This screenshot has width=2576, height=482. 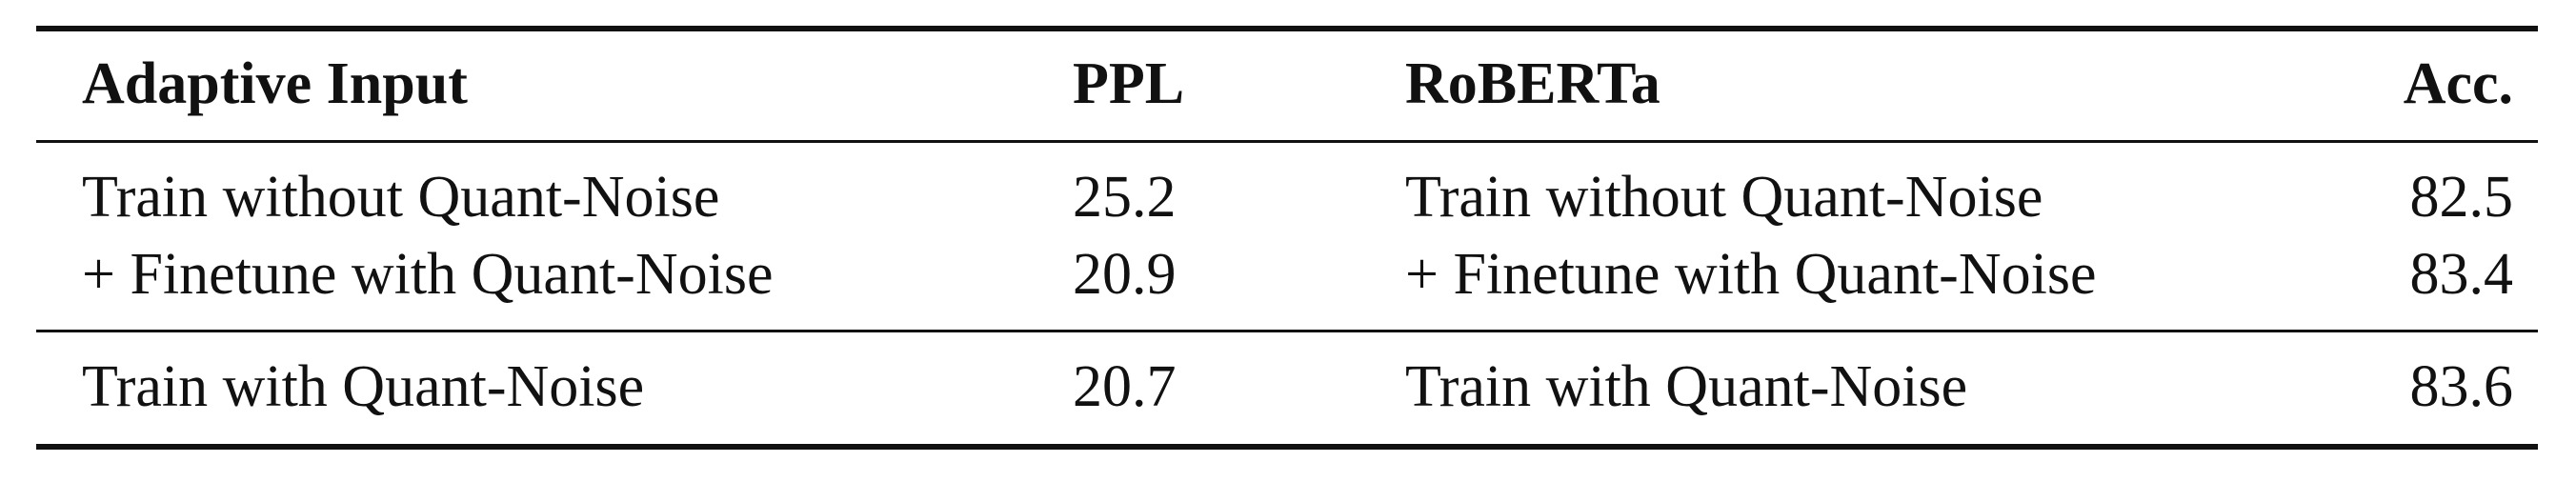 I want to click on row-1-right-label: Train without Quant-Noise, so click(x=1724, y=197).